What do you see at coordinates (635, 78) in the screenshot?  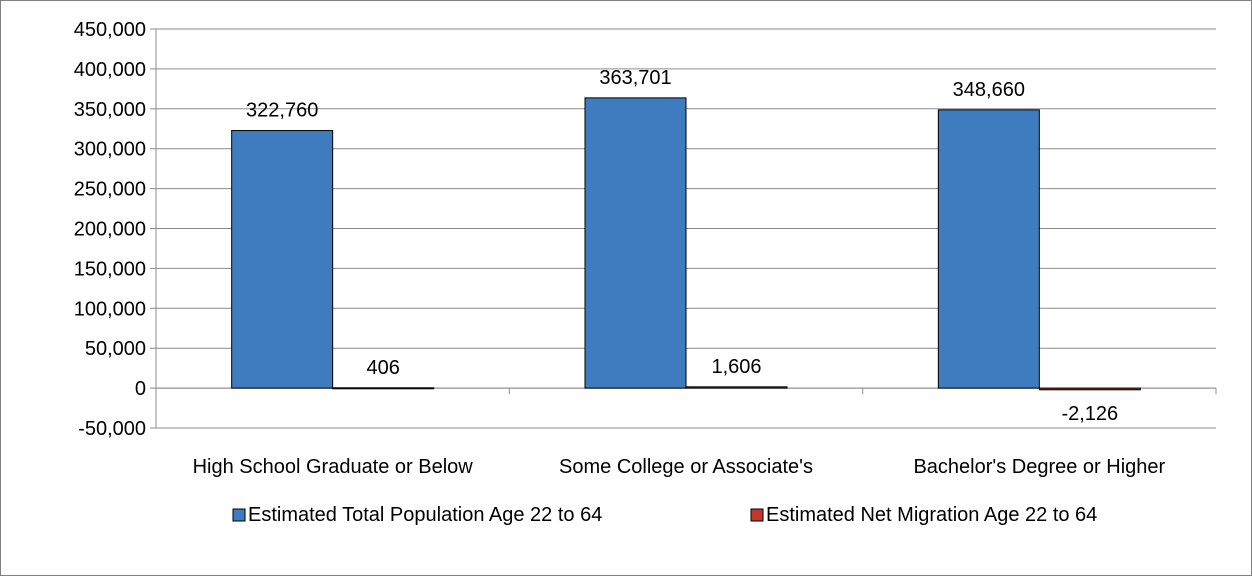 I see `data-label: 363,701` at bounding box center [635, 78].